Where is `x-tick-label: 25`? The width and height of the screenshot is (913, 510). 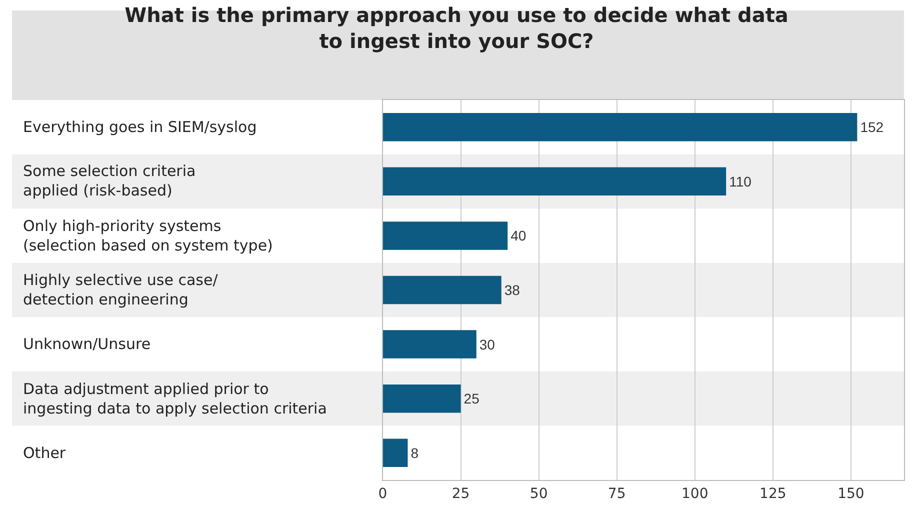
x-tick-label: 25 is located at coordinates (461, 494).